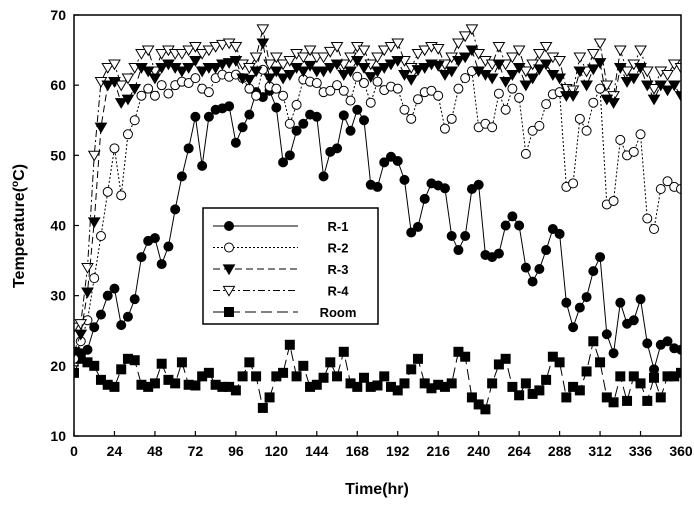 The image size is (694, 506). What do you see at coordinates (229, 270) in the screenshot?
I see `legend-marker` at bounding box center [229, 270].